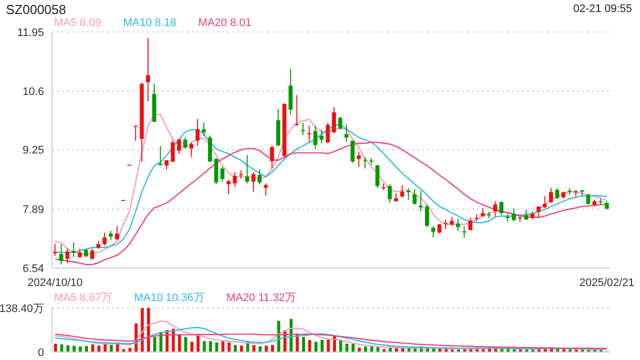  What do you see at coordinates (225, 23) in the screenshot?
I see `text: MA20 8.01` at bounding box center [225, 23].